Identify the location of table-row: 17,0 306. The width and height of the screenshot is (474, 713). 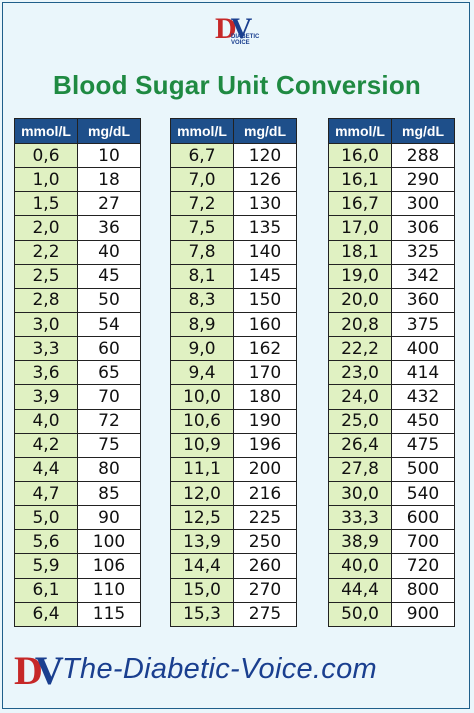
(391, 228).